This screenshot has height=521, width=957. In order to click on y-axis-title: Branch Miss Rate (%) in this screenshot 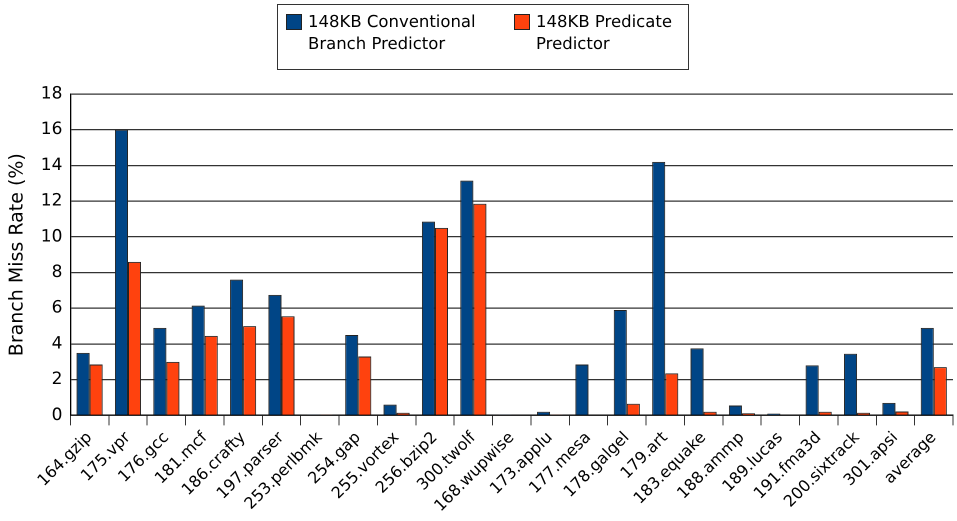, I will do `click(16, 254)`.